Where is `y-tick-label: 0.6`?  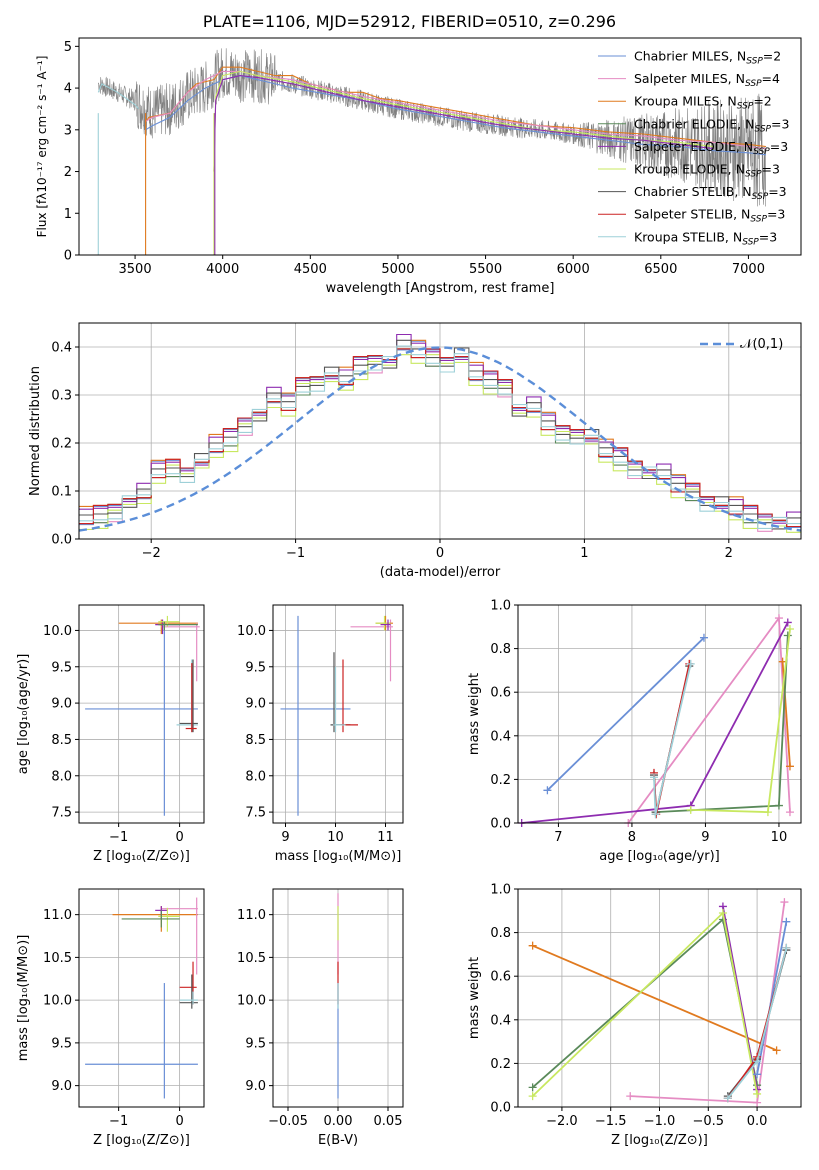
y-tick-label: 0.6 is located at coordinates (500, 977).